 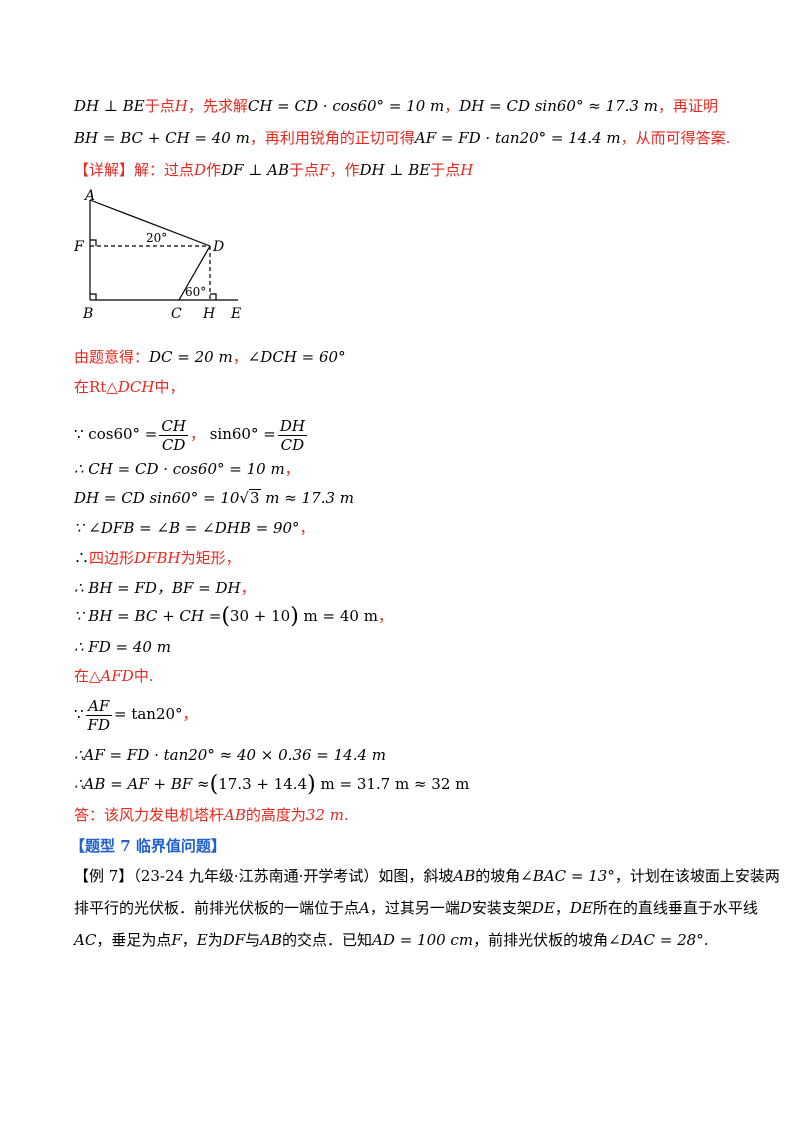 I want to click on answer-text: 答：该风力发电机塔杆, so click(x=149, y=815).